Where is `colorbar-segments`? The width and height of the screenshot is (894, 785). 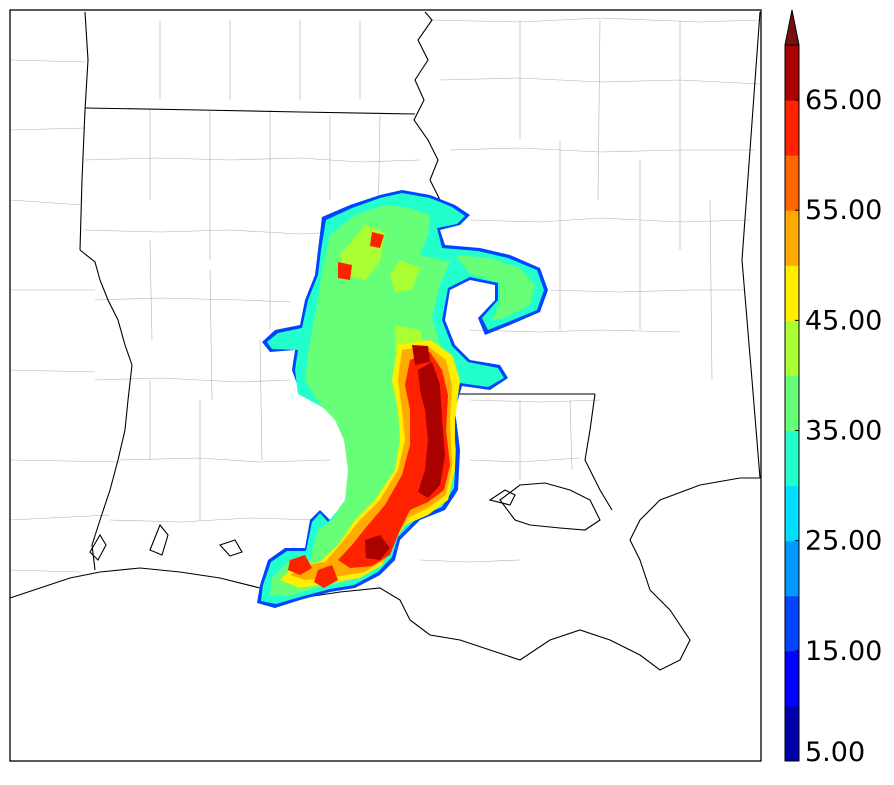 colorbar-segments is located at coordinates (792, 403).